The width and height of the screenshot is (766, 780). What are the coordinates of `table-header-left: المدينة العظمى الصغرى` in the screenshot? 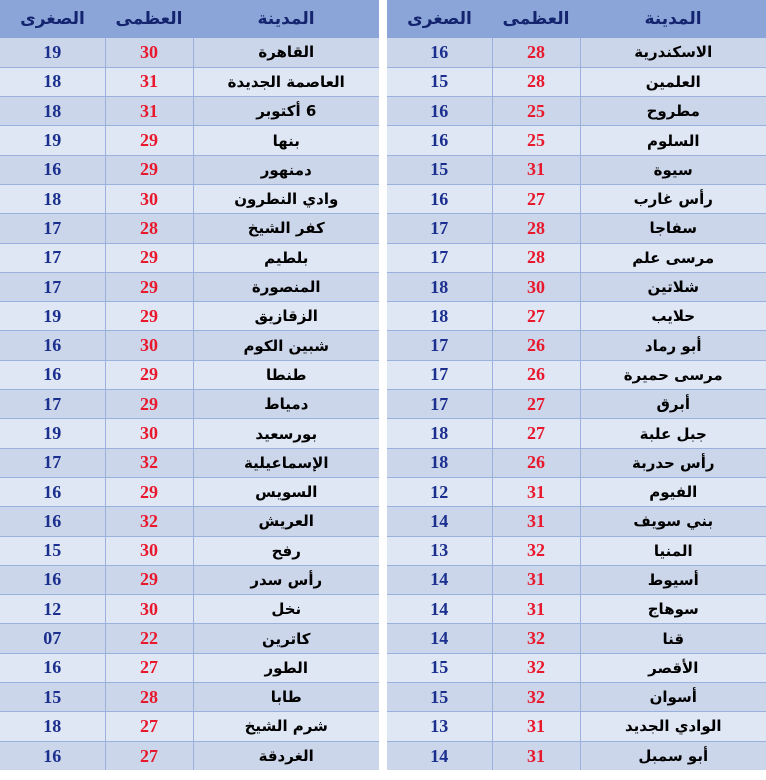 It's located at (576, 19).